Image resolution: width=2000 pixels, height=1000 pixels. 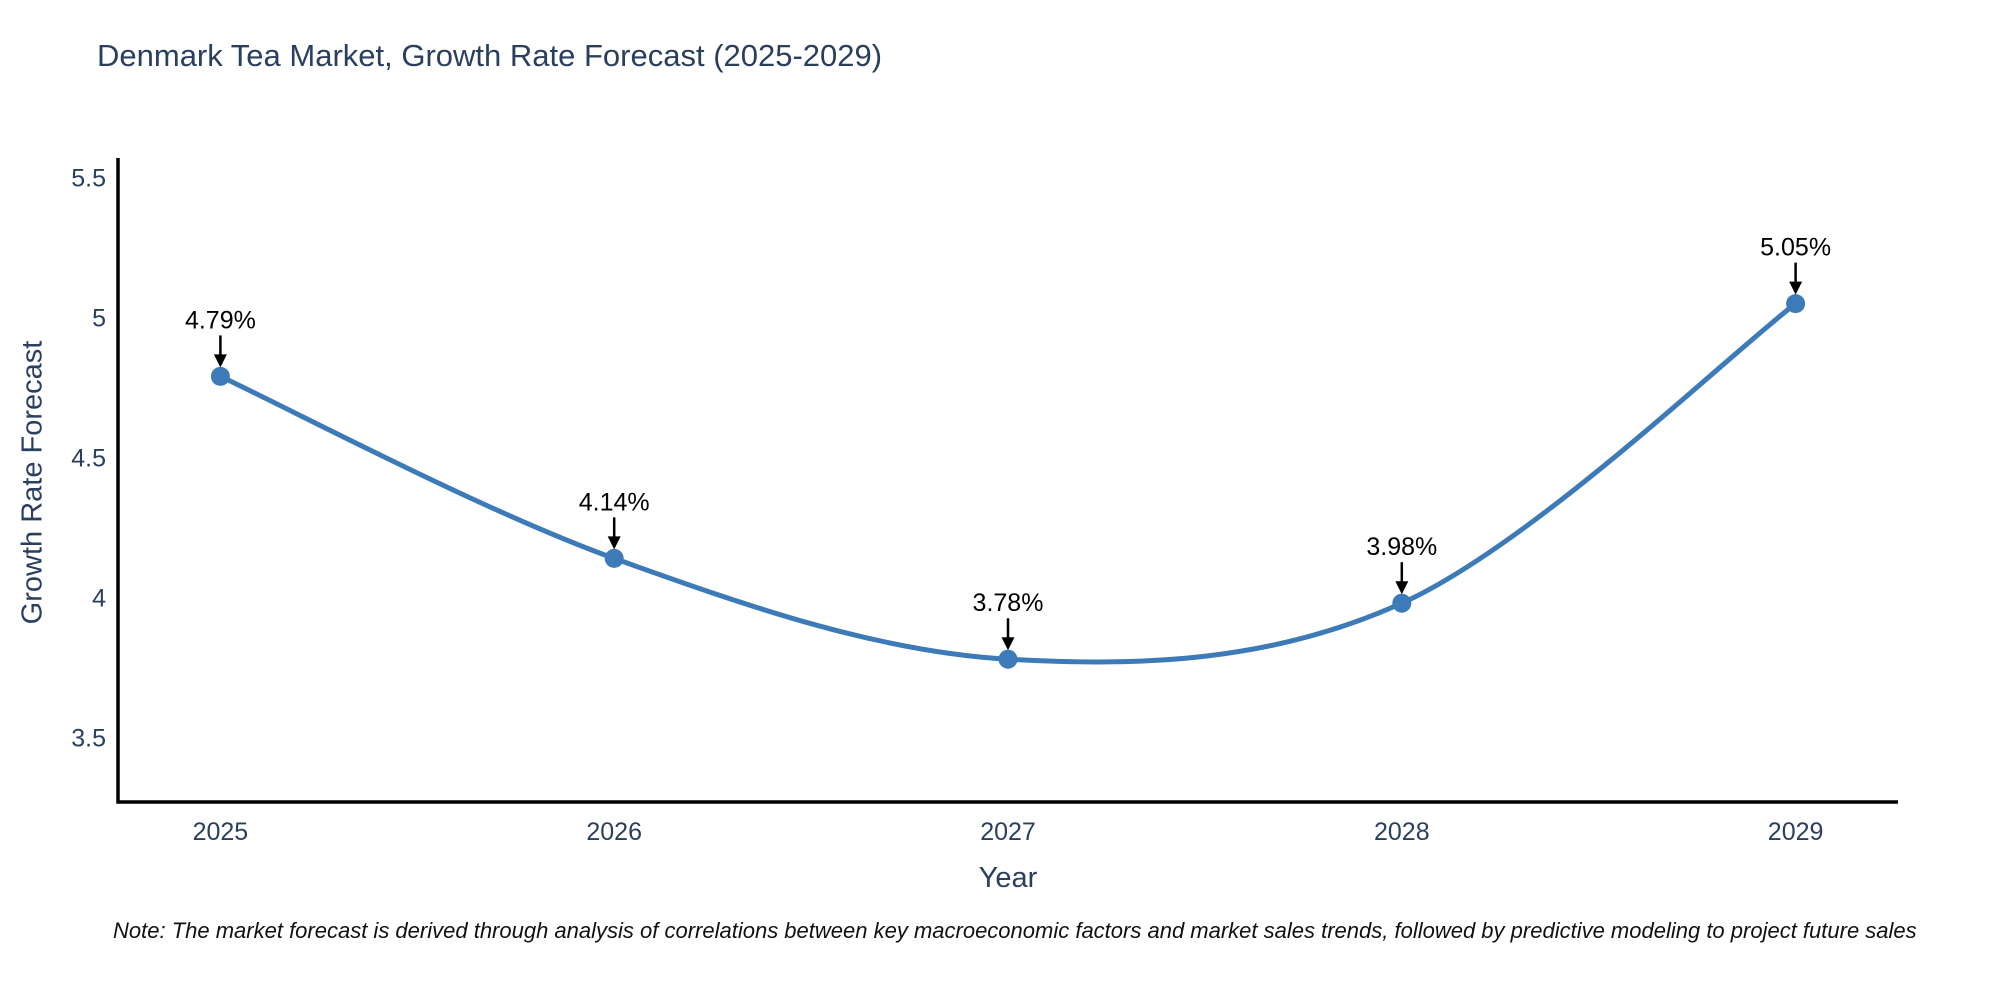 What do you see at coordinates (614, 832) in the screenshot?
I see `x-tick-label: 2026` at bounding box center [614, 832].